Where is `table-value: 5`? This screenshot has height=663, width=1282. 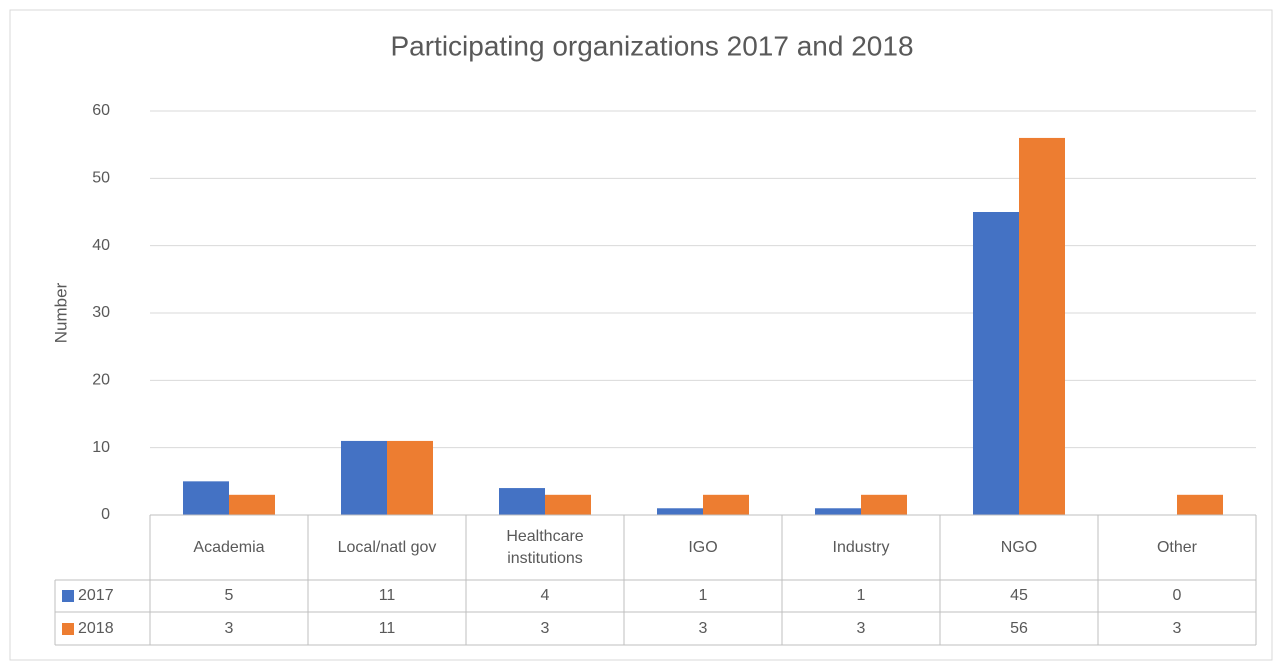
table-value: 5 is located at coordinates (229, 595).